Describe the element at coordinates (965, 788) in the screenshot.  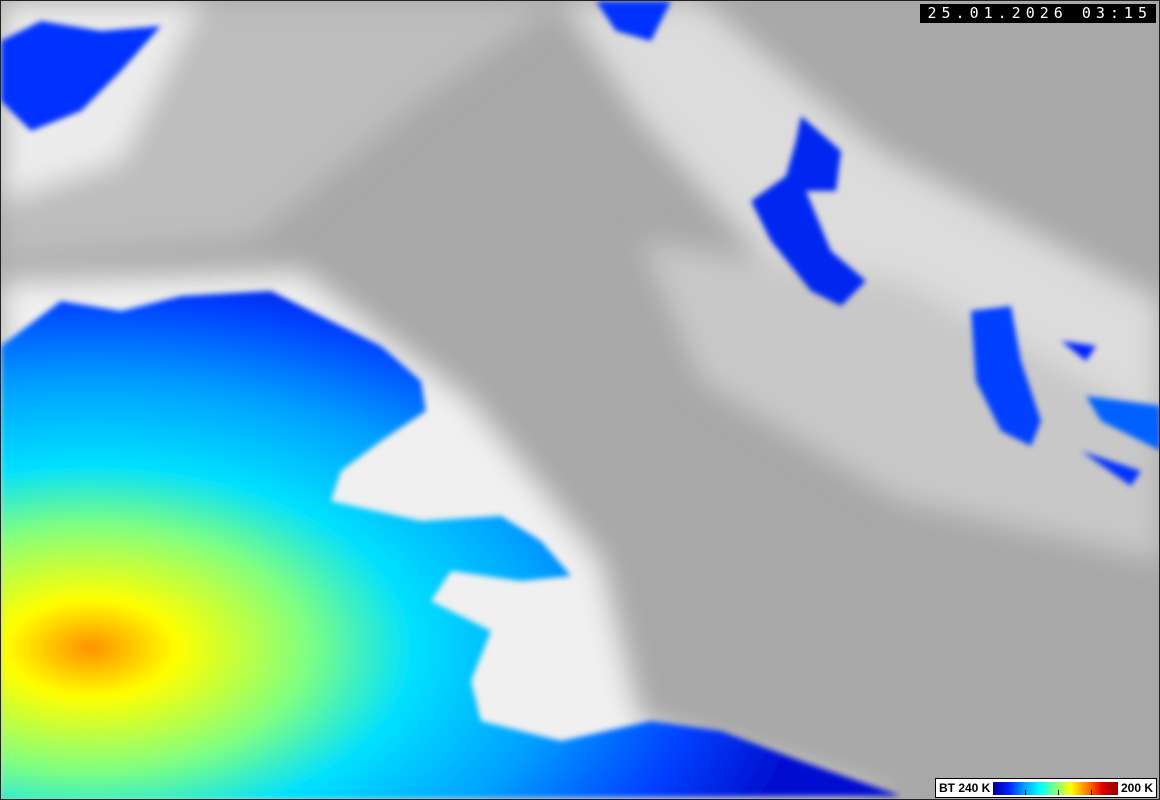
I see `legend-min-label: BT 240 K` at that location.